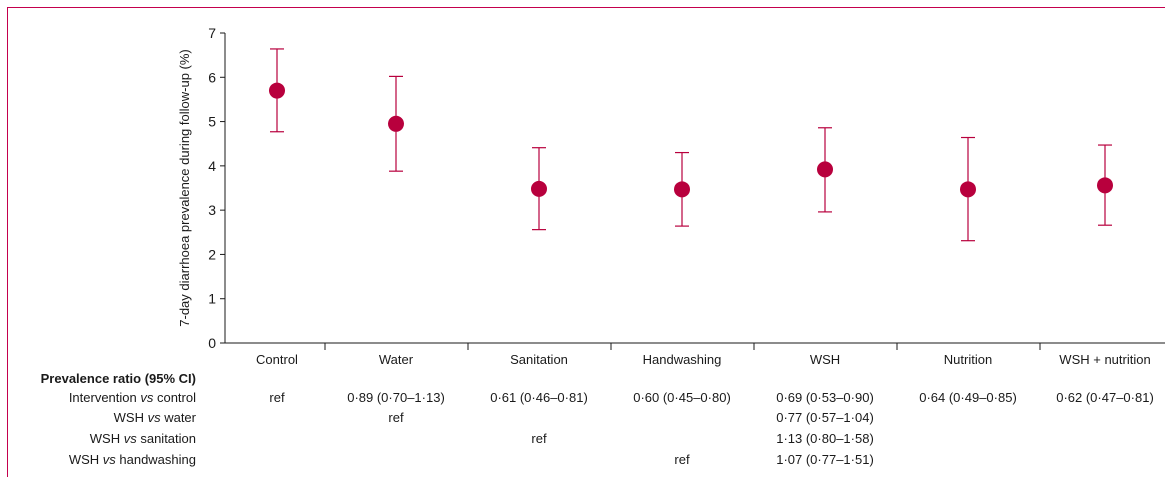  What do you see at coordinates (825, 359) in the screenshot?
I see `x-tick-label: WSH` at bounding box center [825, 359].